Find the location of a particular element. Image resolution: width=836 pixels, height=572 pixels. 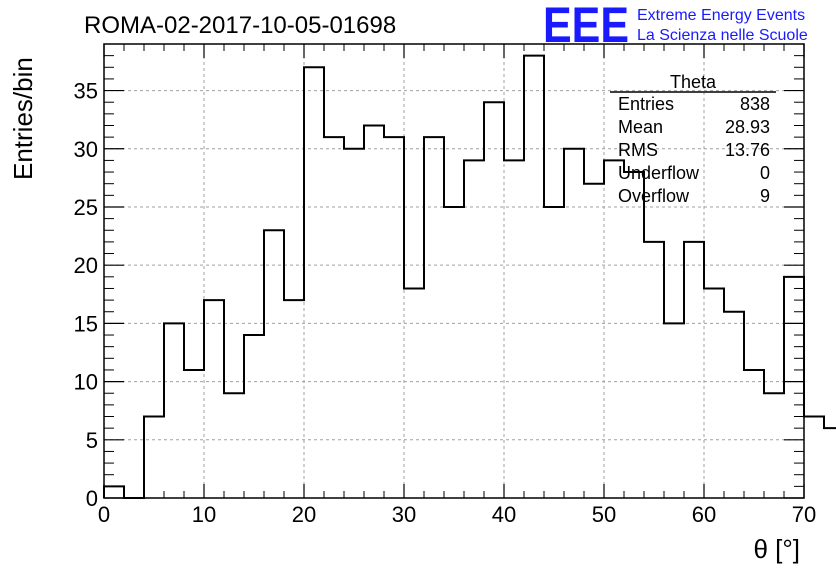

stats-row-label: Entries is located at coordinates (646, 104).